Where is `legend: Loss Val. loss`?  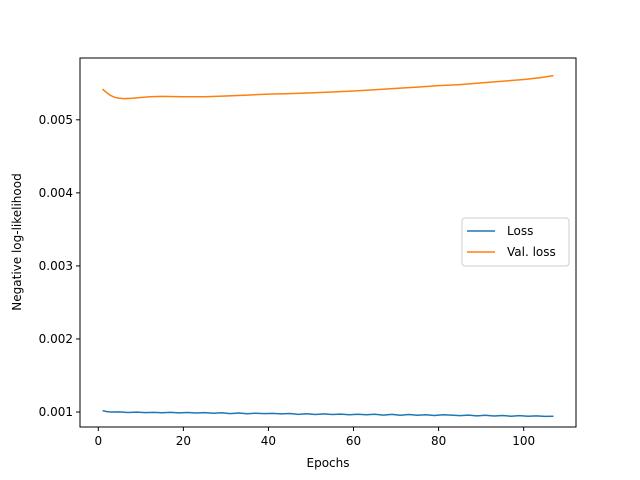 legend: Loss Val. loss is located at coordinates (515, 242).